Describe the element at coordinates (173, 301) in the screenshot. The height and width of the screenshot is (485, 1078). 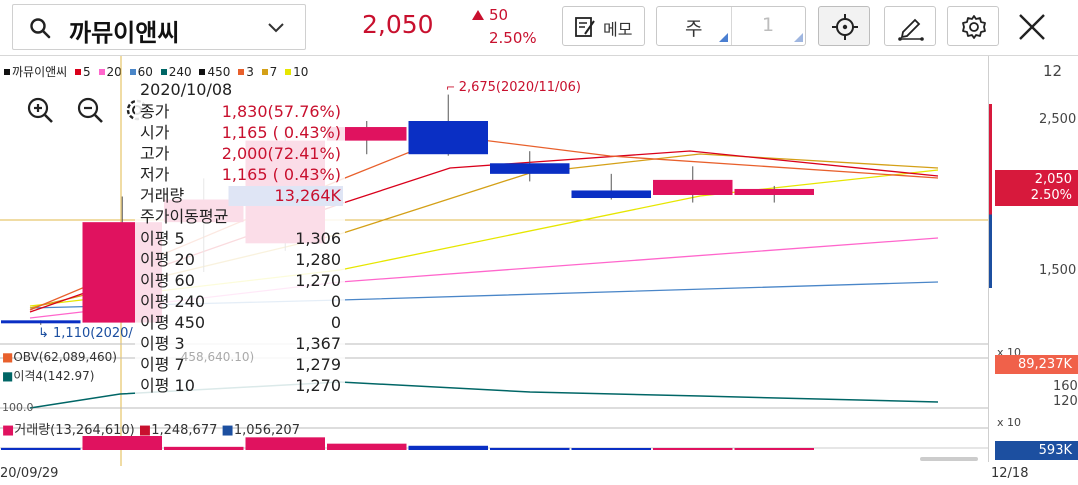
I see `tooltip-key: 이평 240` at that location.